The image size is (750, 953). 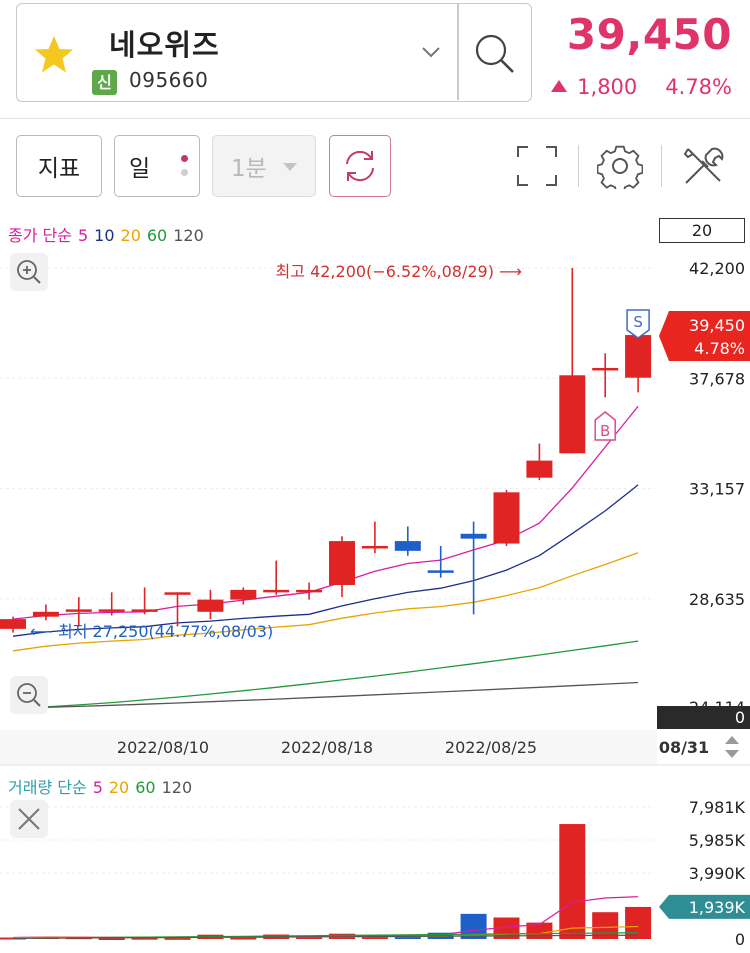 I want to click on minute-label: 1분, so click(x=249, y=169).